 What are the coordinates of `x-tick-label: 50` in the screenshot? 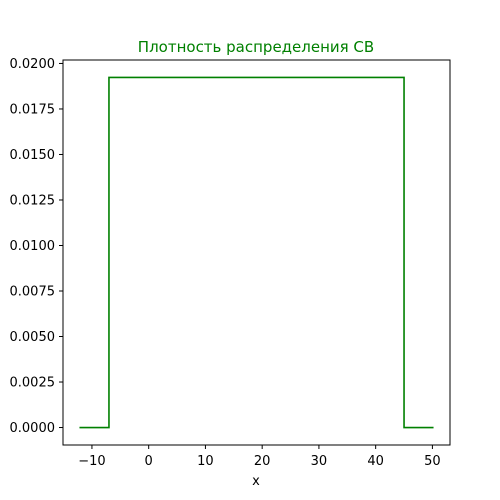 It's located at (432, 461).